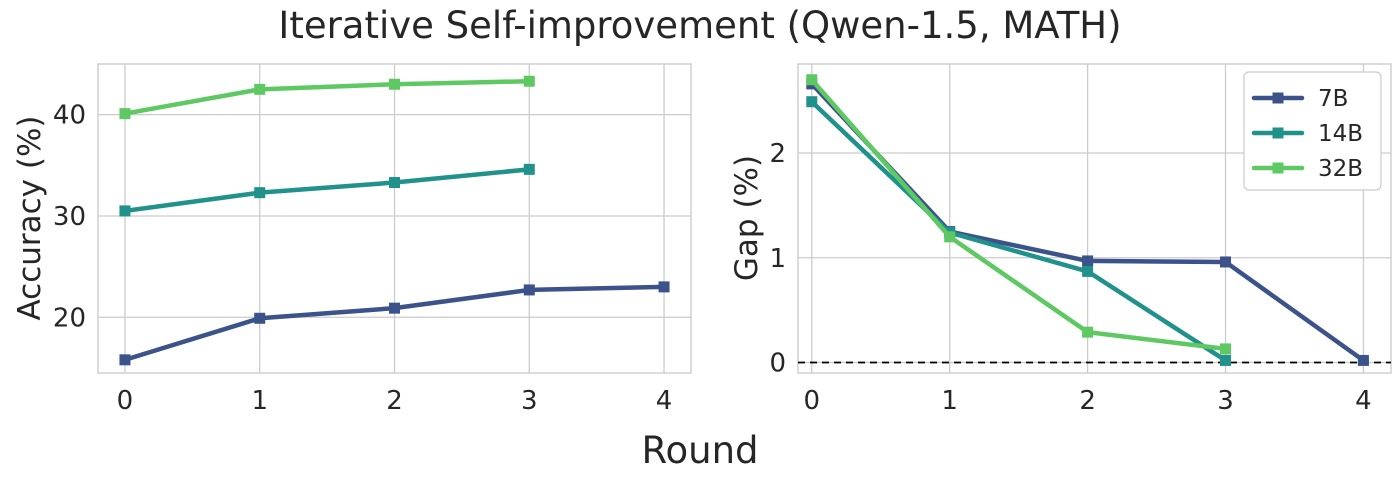 Image resolution: width=1400 pixels, height=481 pixels. Describe the element at coordinates (327, 190) in the screenshot. I see `accuracy-line-14B` at that location.